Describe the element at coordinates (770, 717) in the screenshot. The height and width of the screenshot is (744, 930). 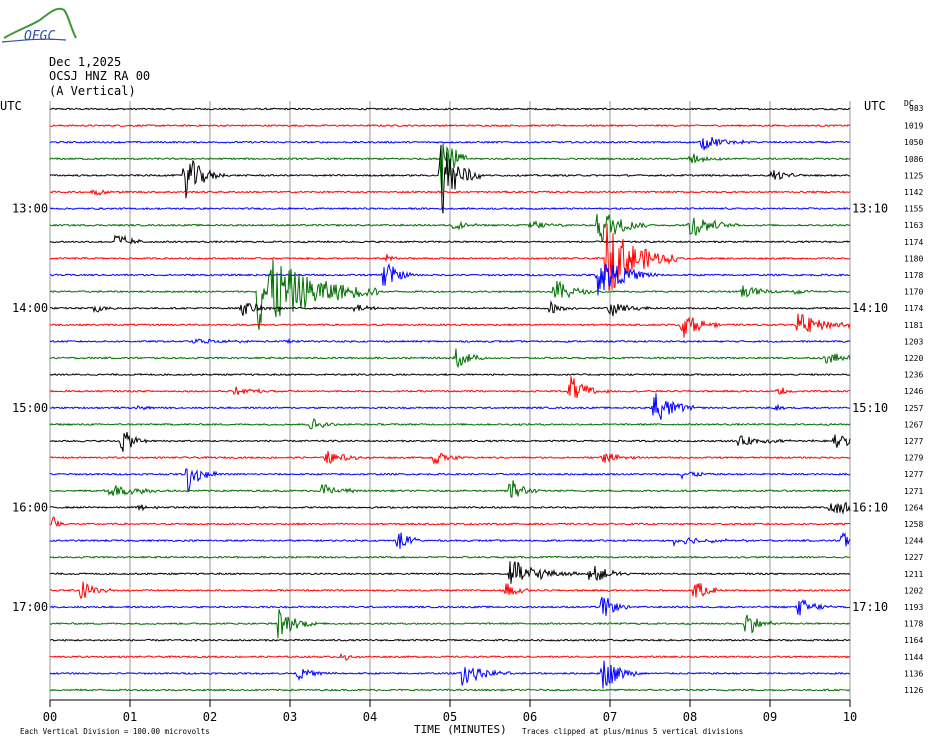
I see `x-tick-label: 09` at that location.